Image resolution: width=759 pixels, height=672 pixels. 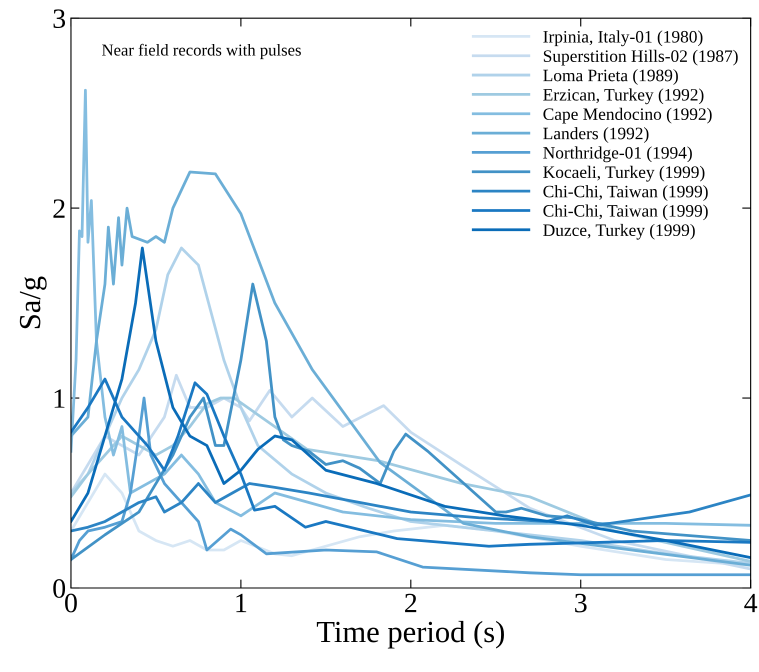 What do you see at coordinates (60, 18) in the screenshot?
I see `y-tick-label: 3` at bounding box center [60, 18].